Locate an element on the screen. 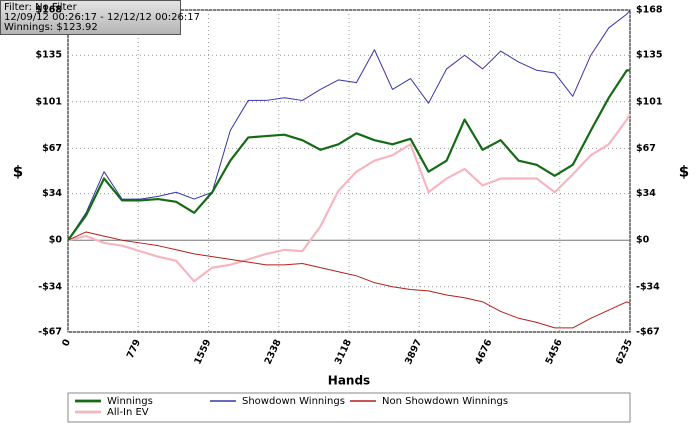  legend-label: Winnings is located at coordinates (130, 401).